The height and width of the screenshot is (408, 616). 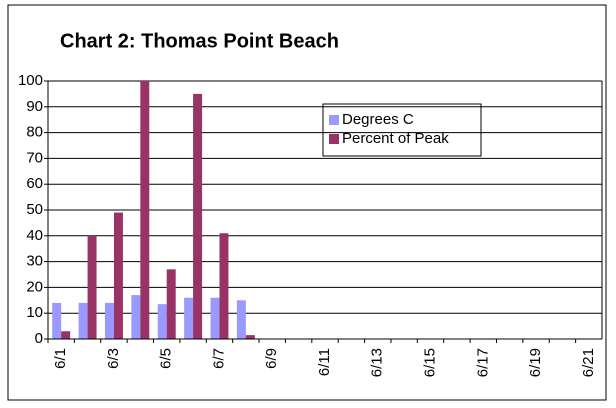 What do you see at coordinates (34, 286) in the screenshot?
I see `y-tick-label: 20` at bounding box center [34, 286].